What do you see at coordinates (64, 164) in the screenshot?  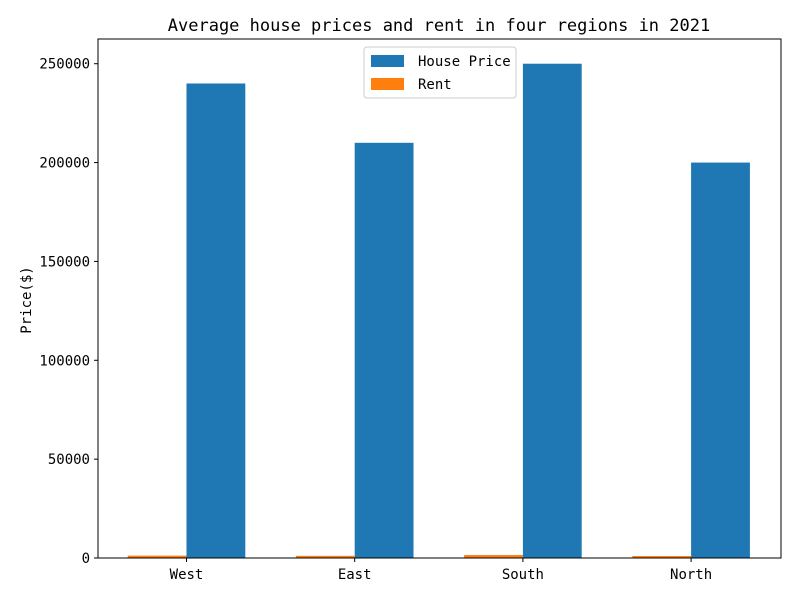 I see `y-tick-label: 200000` at bounding box center [64, 164].